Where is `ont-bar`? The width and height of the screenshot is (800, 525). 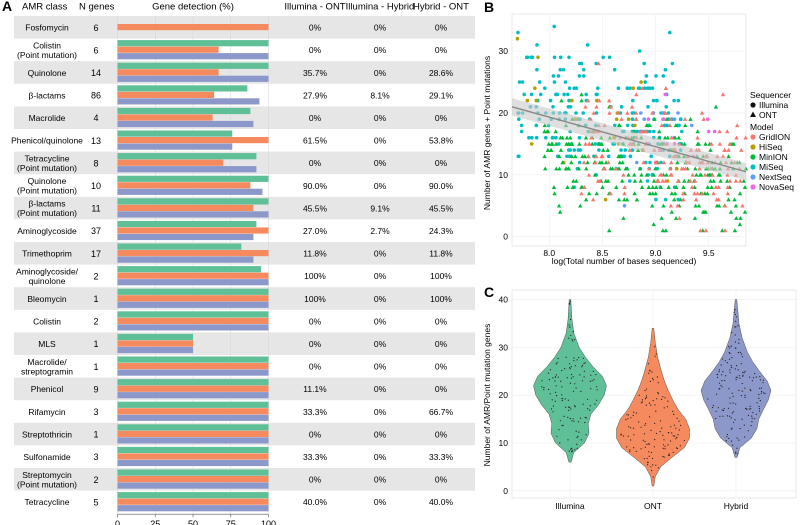 ont-bar is located at coordinates (193, 275).